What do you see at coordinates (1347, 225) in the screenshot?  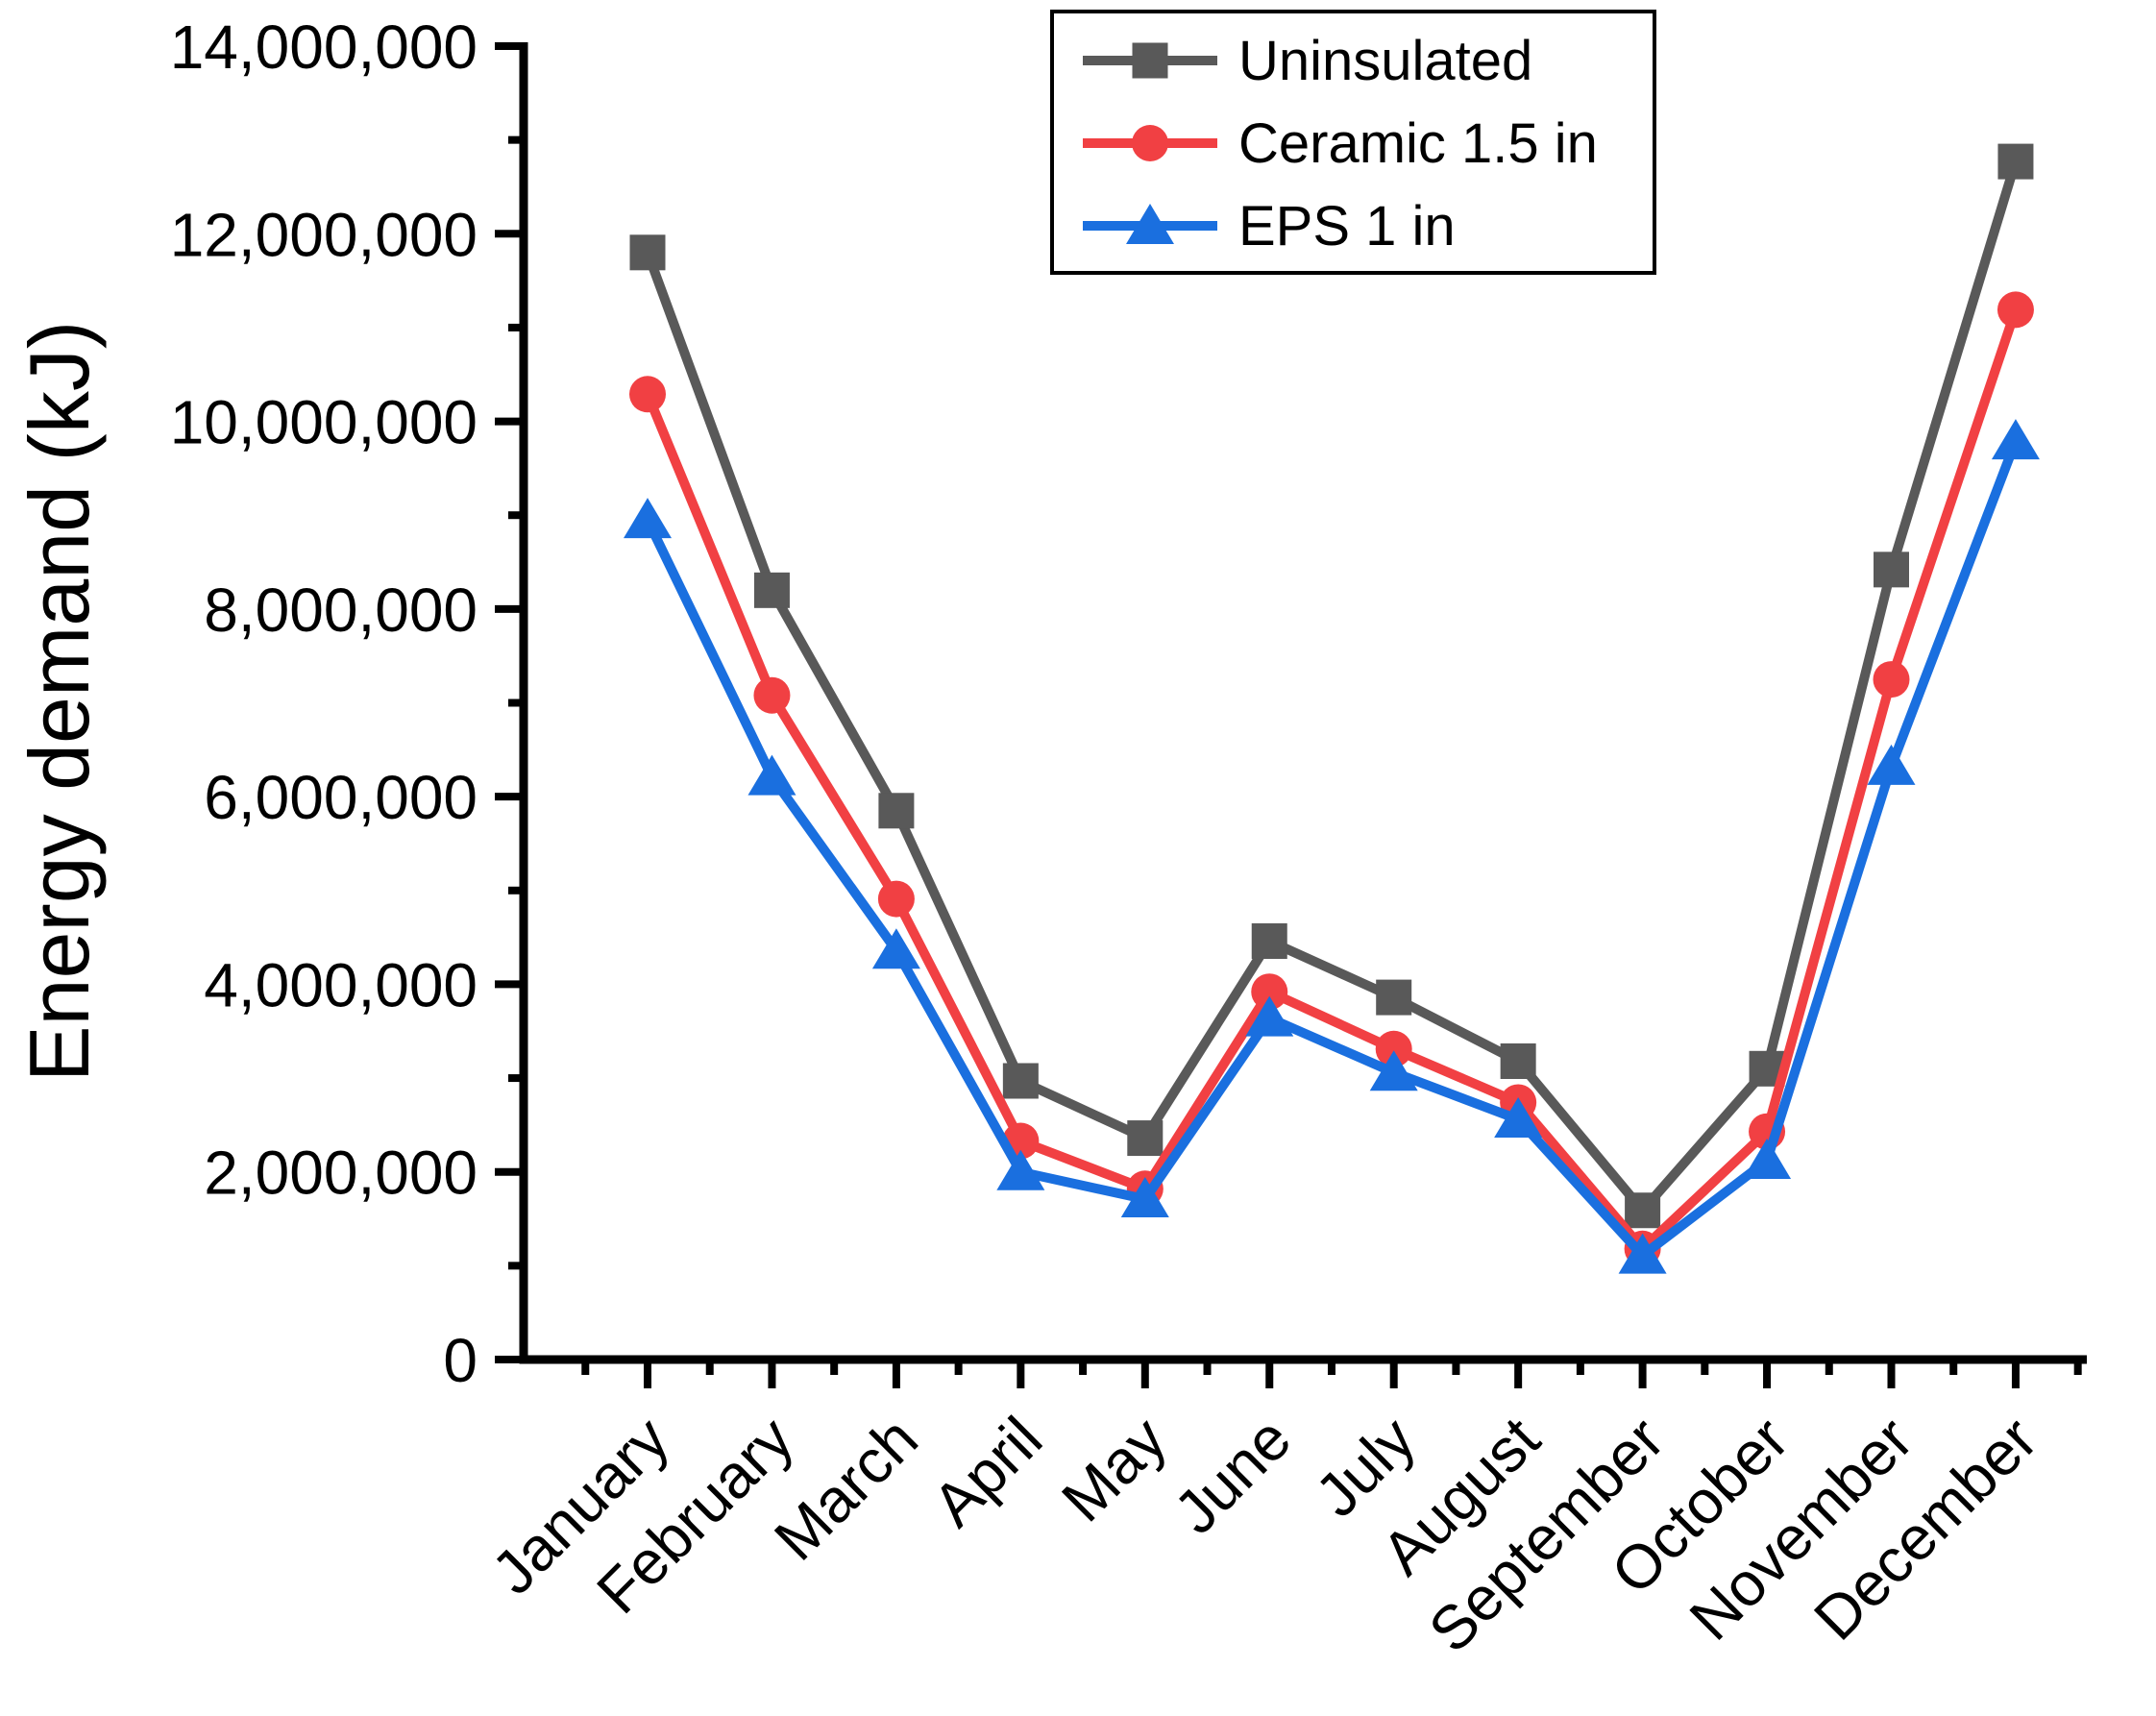 I see `legend-label: EPS 1 in` at bounding box center [1347, 225].